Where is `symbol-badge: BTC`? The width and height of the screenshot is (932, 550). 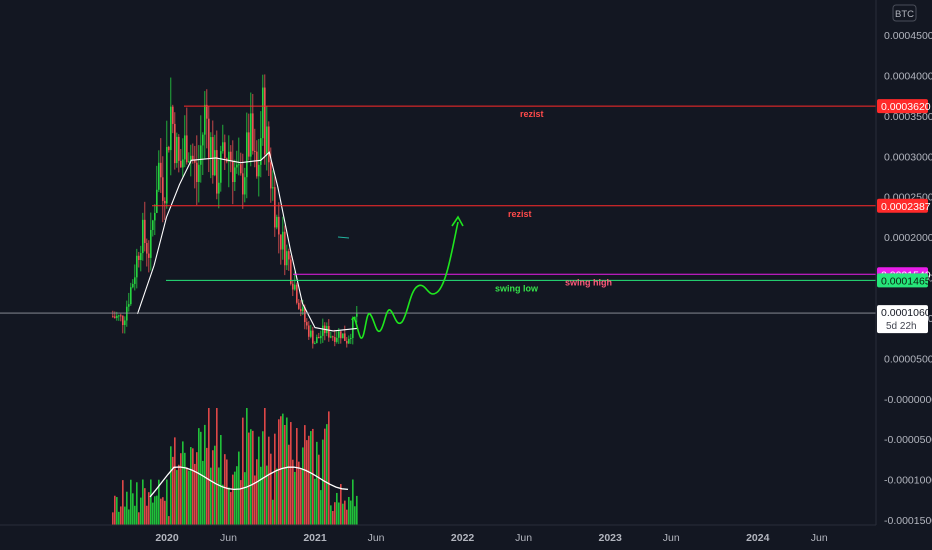 symbol-badge: BTC is located at coordinates (904, 13).